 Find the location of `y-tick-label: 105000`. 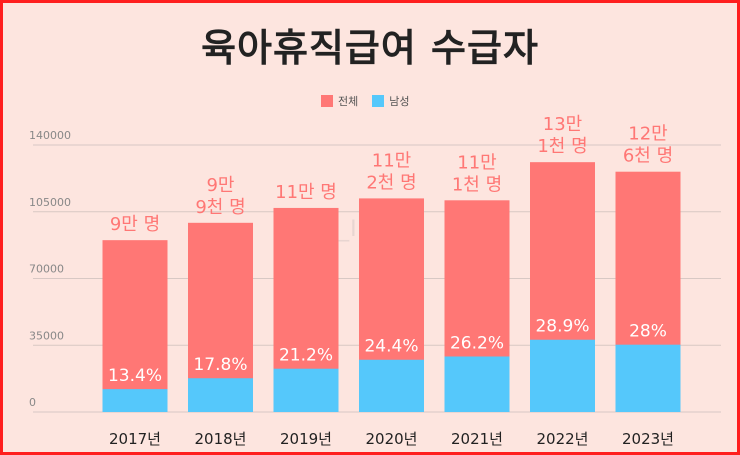

y-tick-label: 105000 is located at coordinates (50, 202).